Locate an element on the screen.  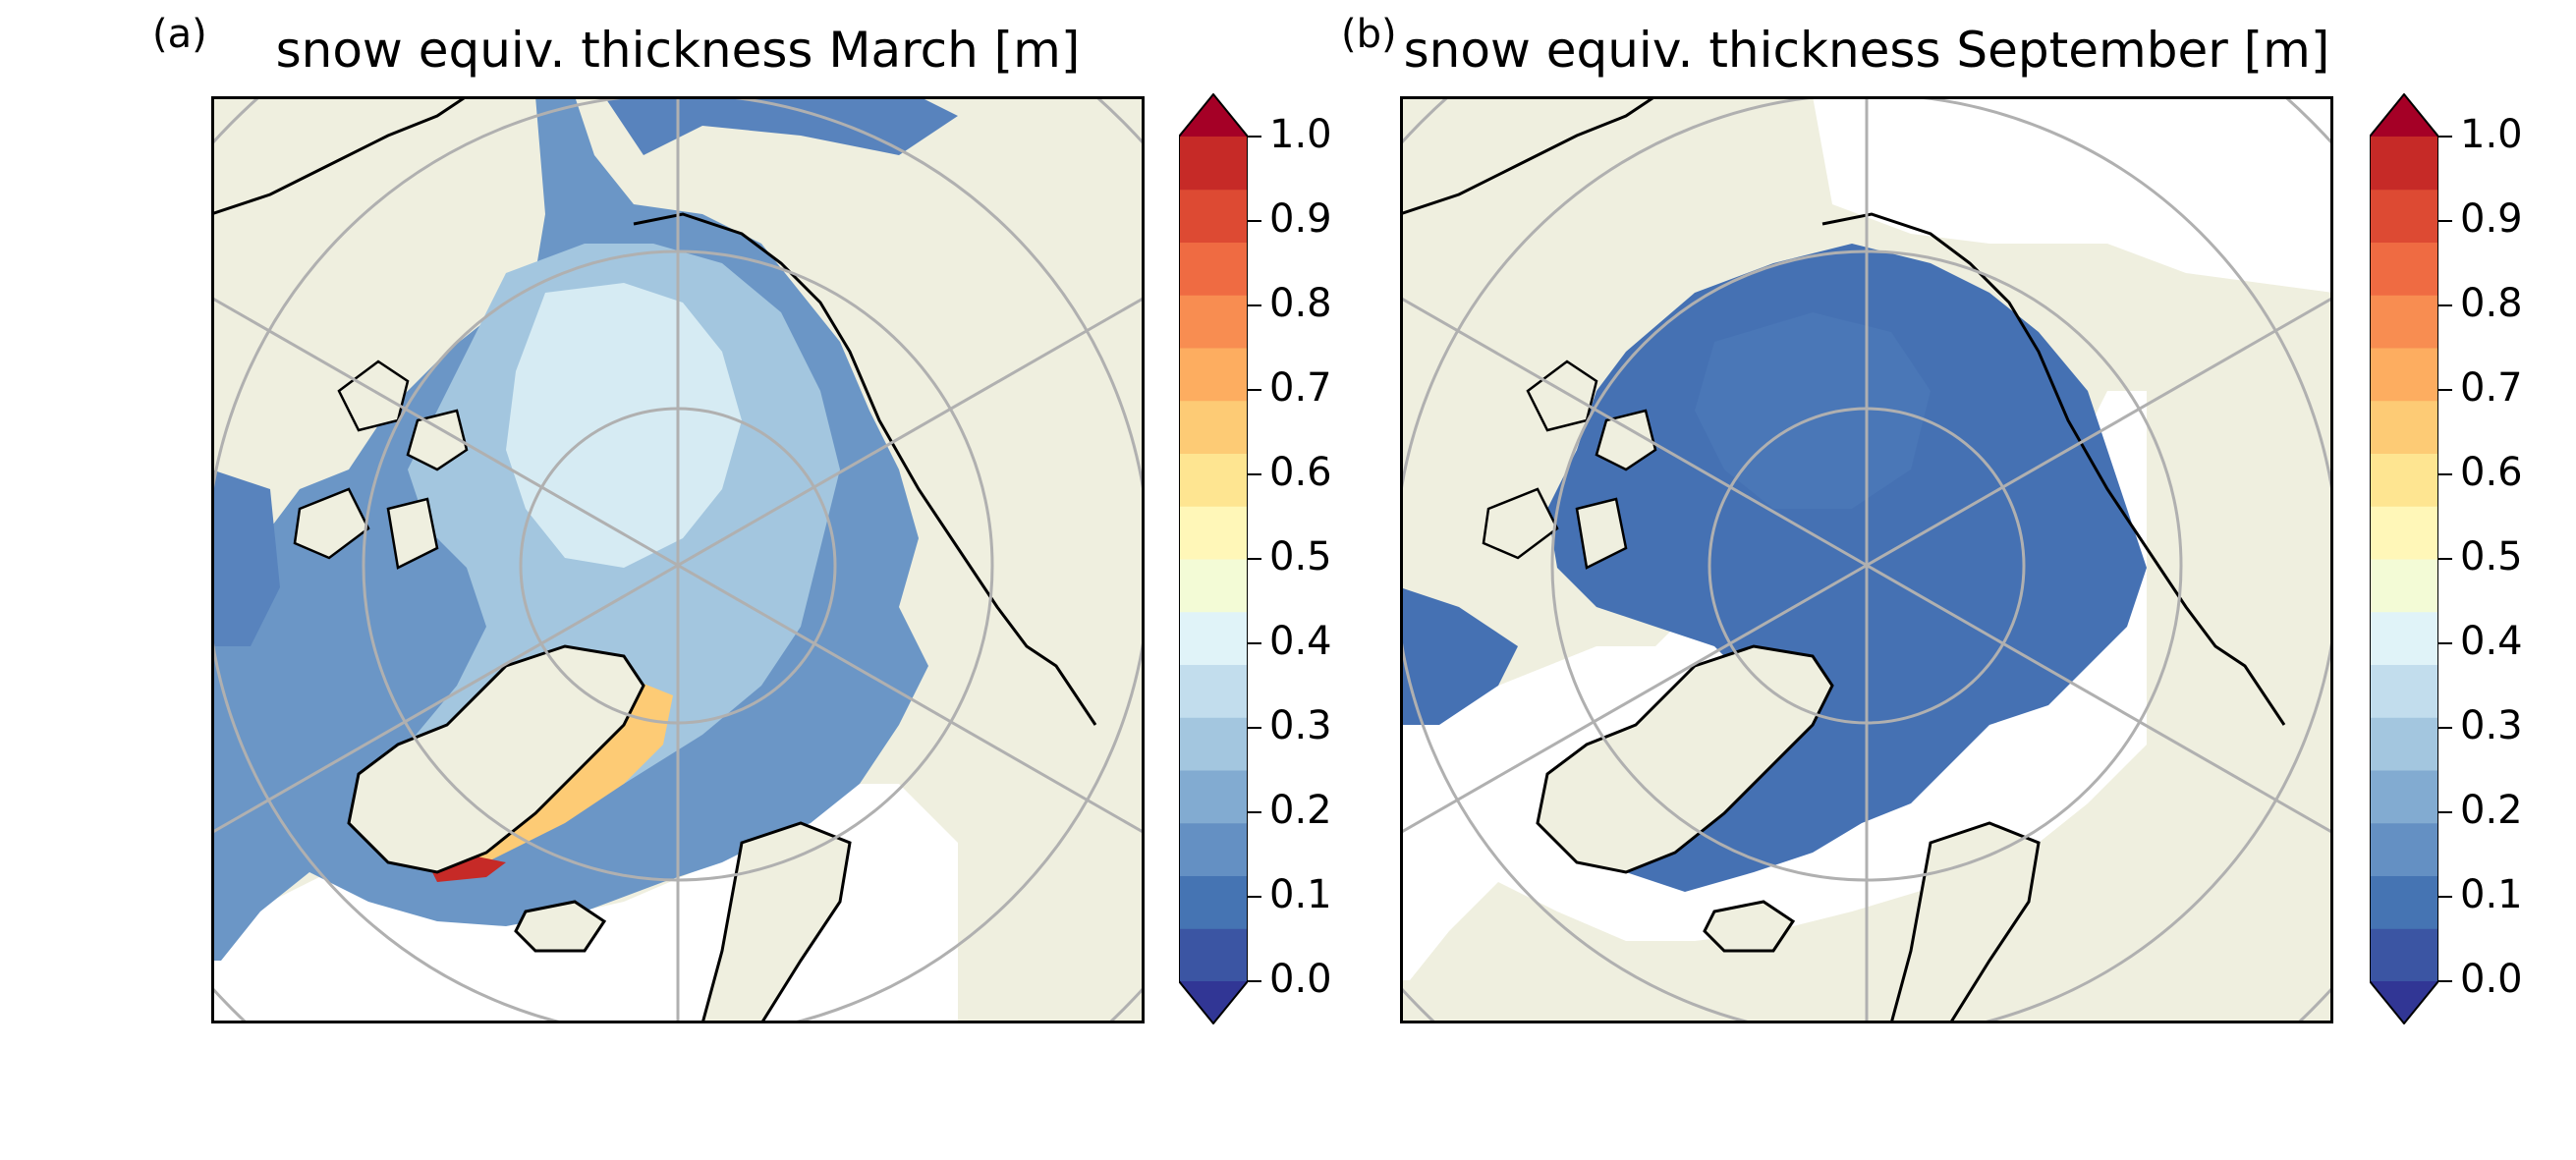
snow-field-top is located at coordinates (781, 125).